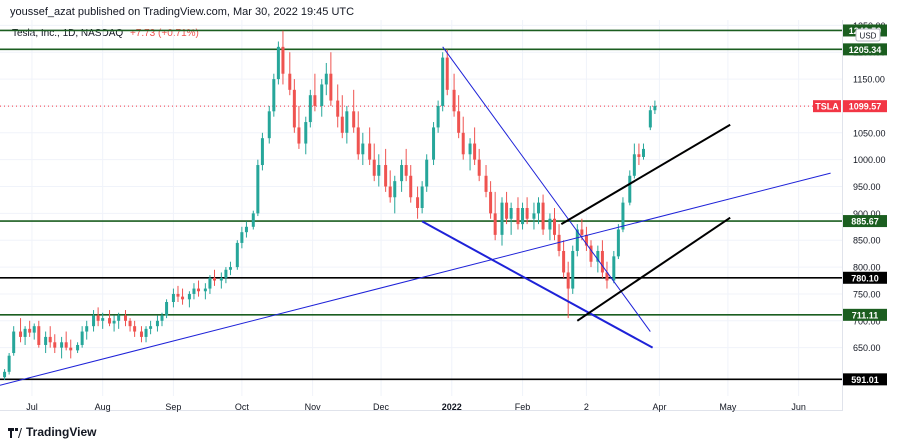 This screenshot has width=900, height=447. I want to click on y-tick-label: 750.00, so click(867, 294).